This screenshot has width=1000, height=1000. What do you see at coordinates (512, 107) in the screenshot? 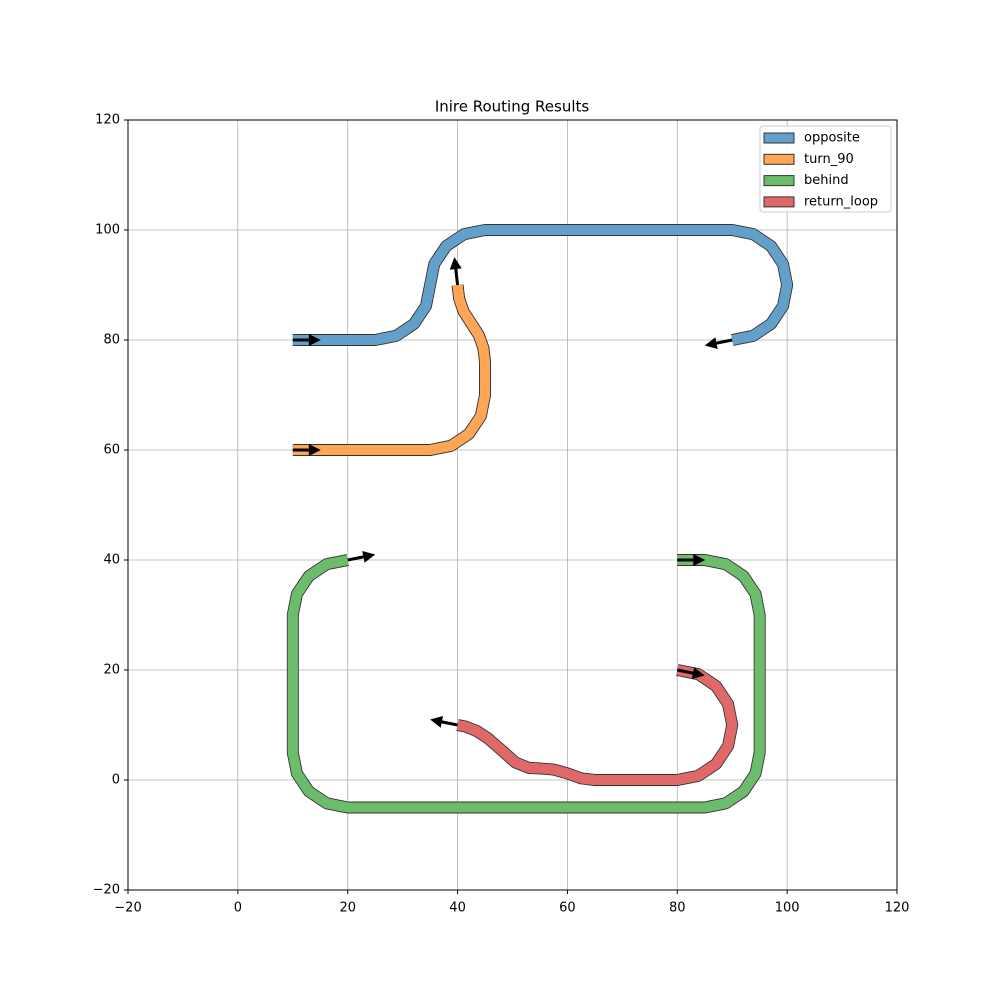
I see `chart-title: Inire Routing Results` at bounding box center [512, 107].